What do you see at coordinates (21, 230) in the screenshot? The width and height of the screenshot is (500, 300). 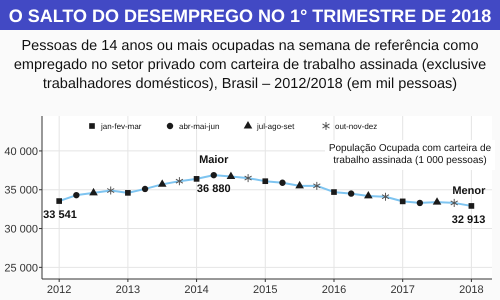 I see `y-tick-label: 30 000` at bounding box center [21, 230].